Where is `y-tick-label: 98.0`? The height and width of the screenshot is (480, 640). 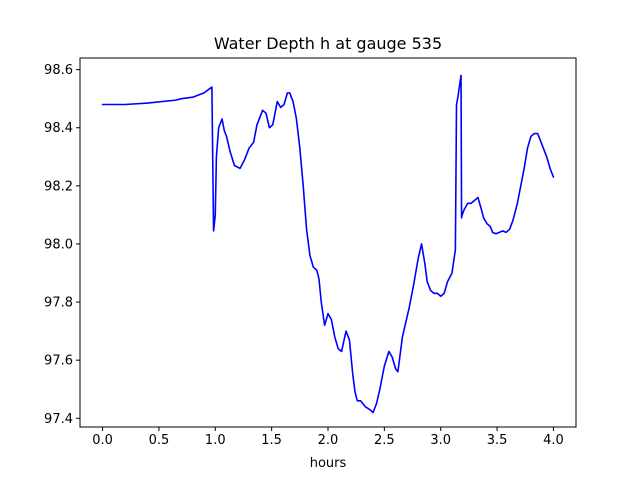
y-tick-label: 98.0 is located at coordinates (58, 244).